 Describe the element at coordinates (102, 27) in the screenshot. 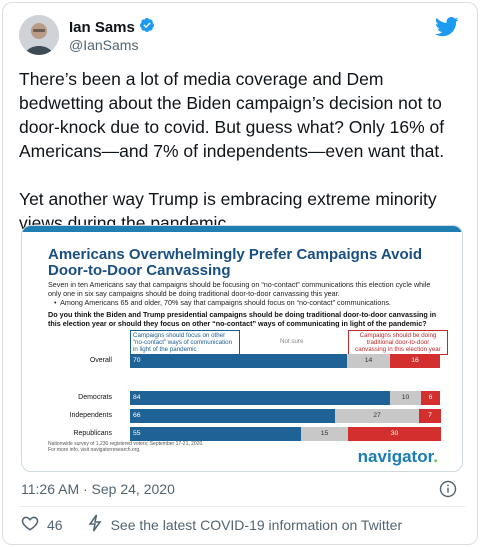

I see `display-name: Ian Sams` at that location.